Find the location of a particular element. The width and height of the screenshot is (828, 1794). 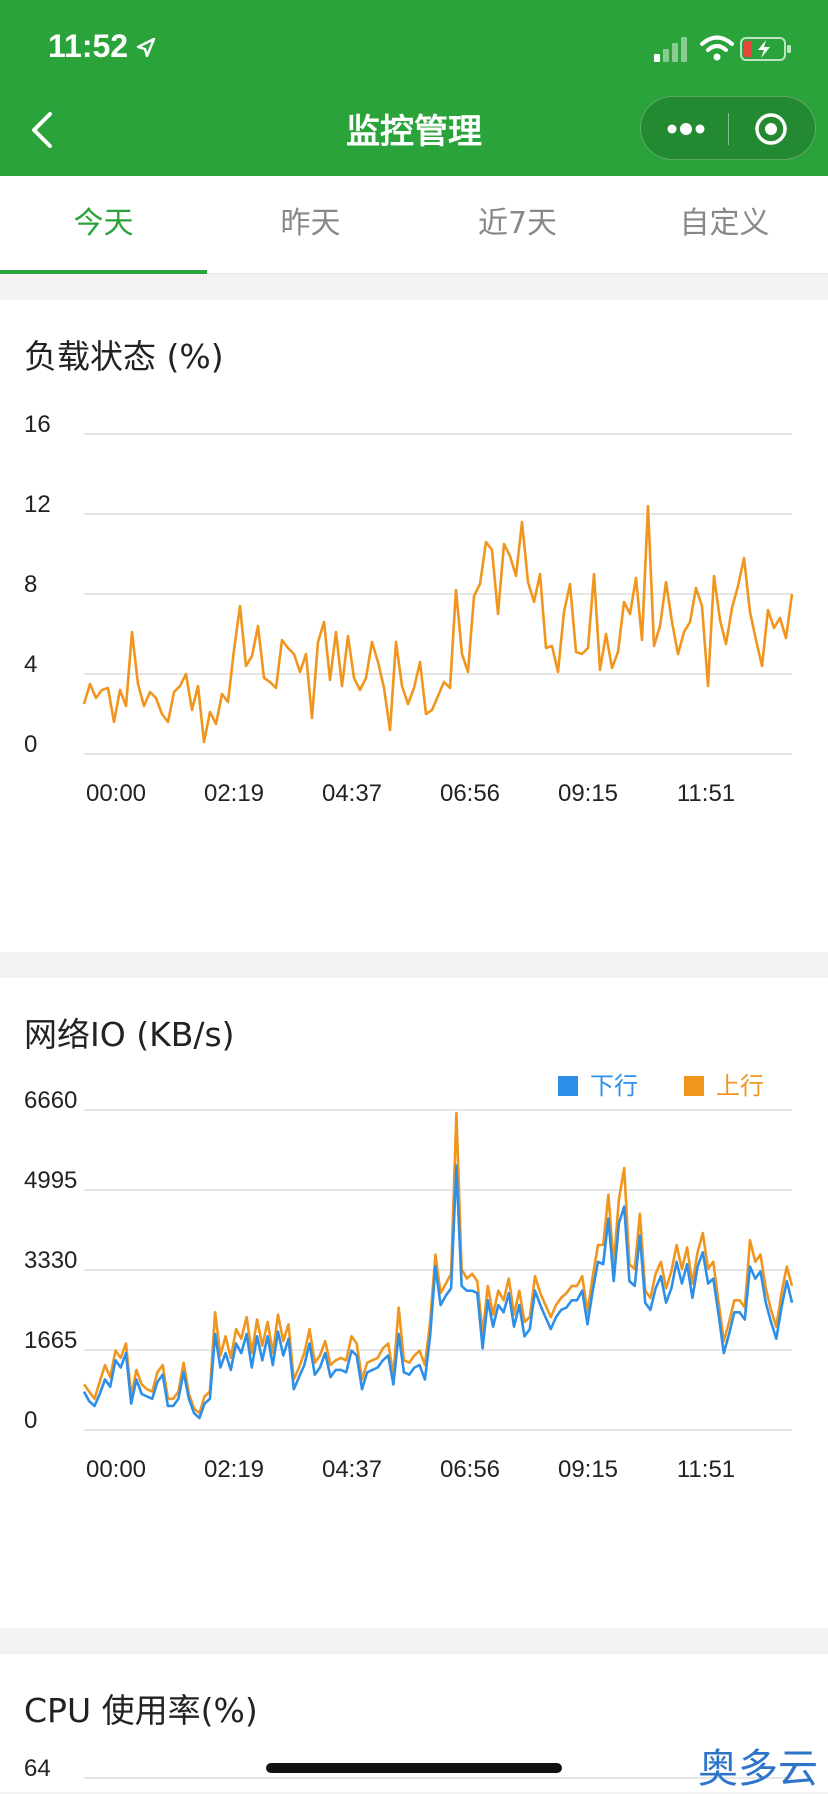

page-title: 监控管理 is located at coordinates (414, 132).